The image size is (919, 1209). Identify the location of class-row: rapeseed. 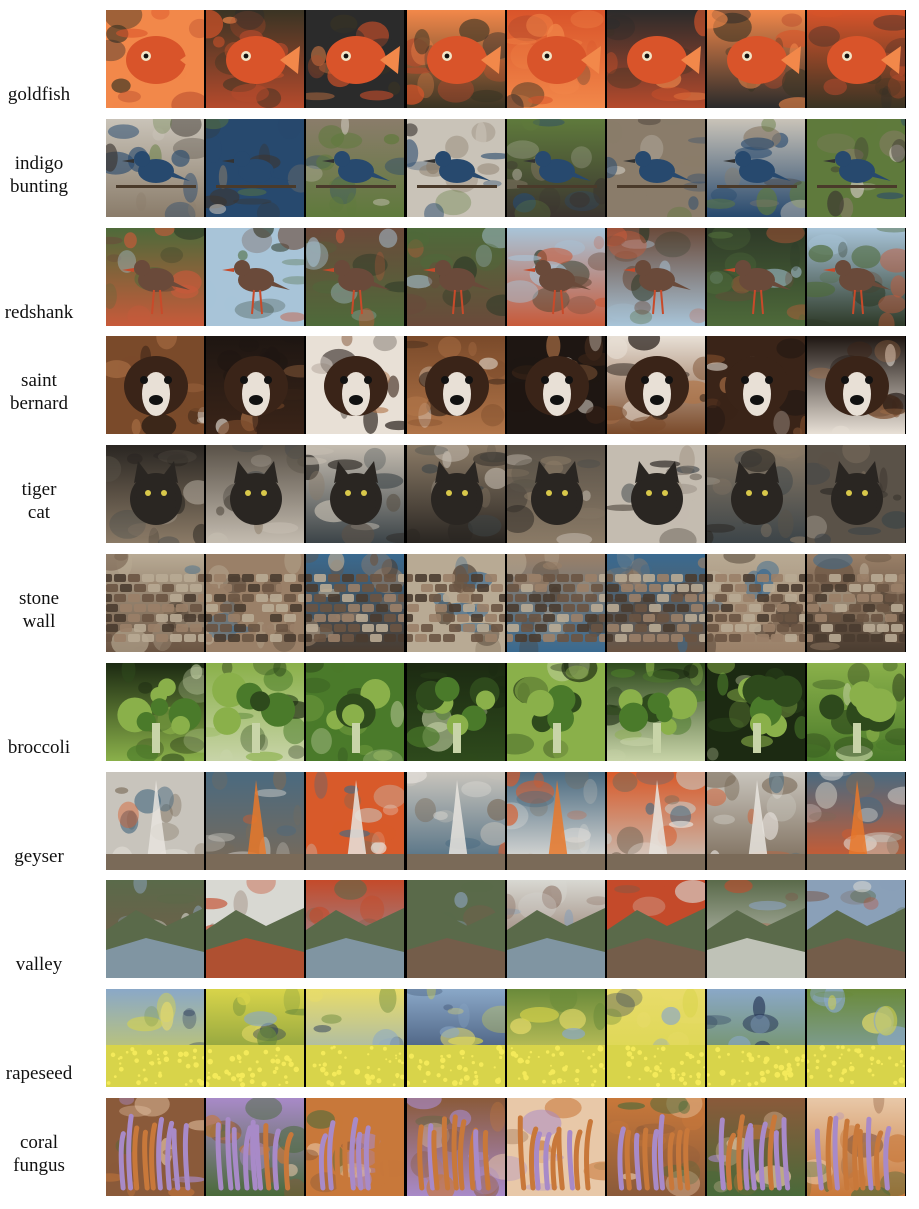
(459, 1038).